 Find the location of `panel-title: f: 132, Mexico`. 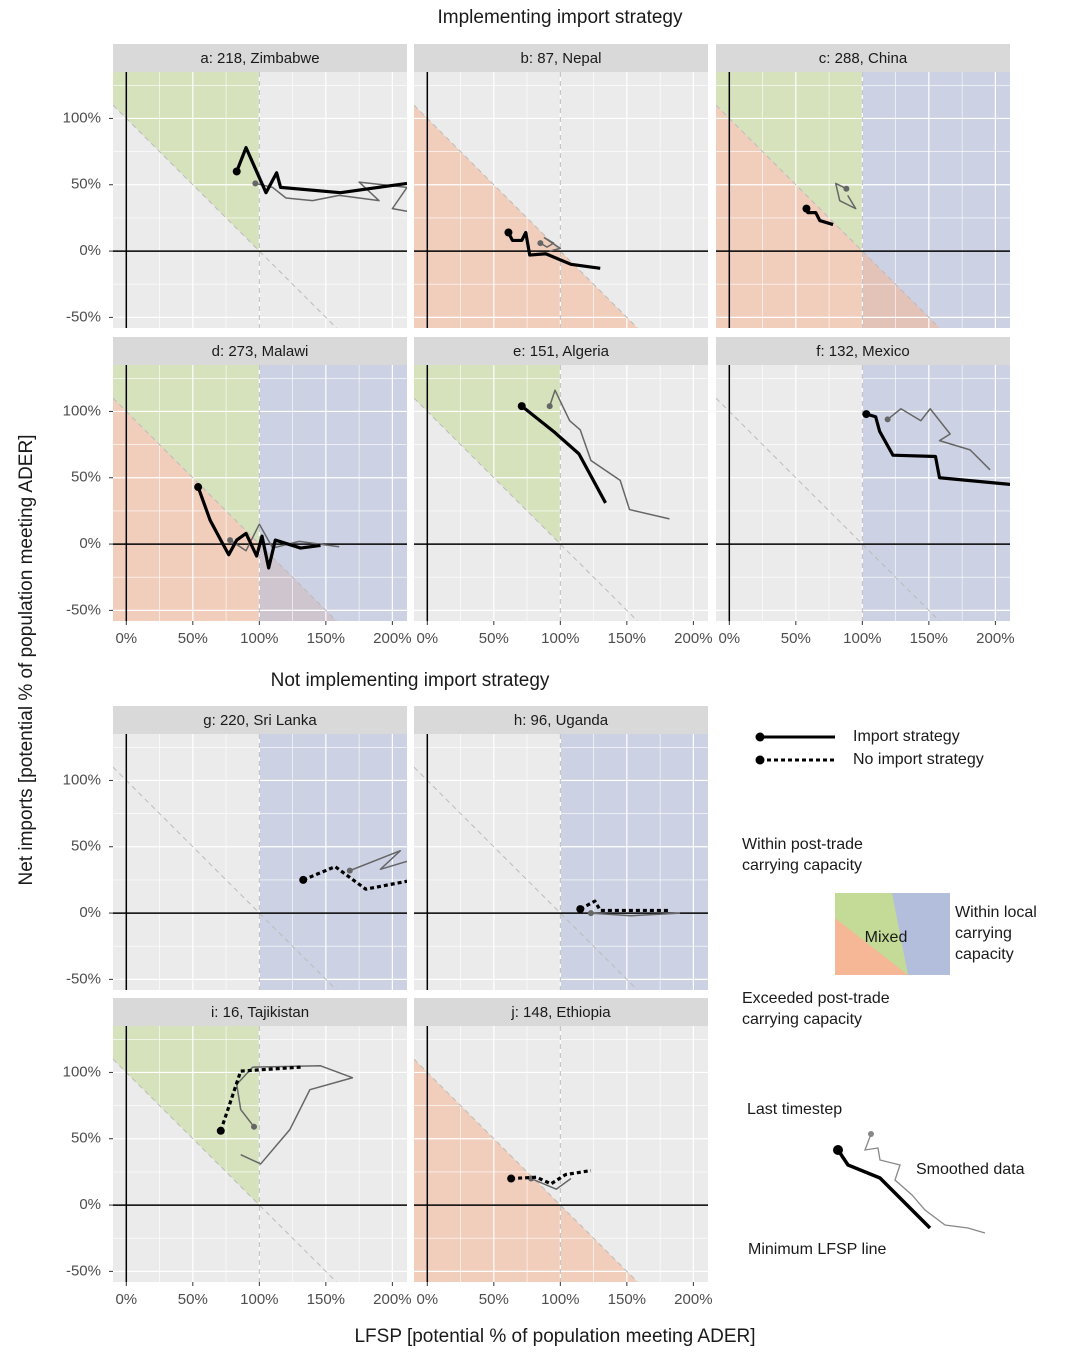

panel-title: f: 132, Mexico is located at coordinates (862, 351).